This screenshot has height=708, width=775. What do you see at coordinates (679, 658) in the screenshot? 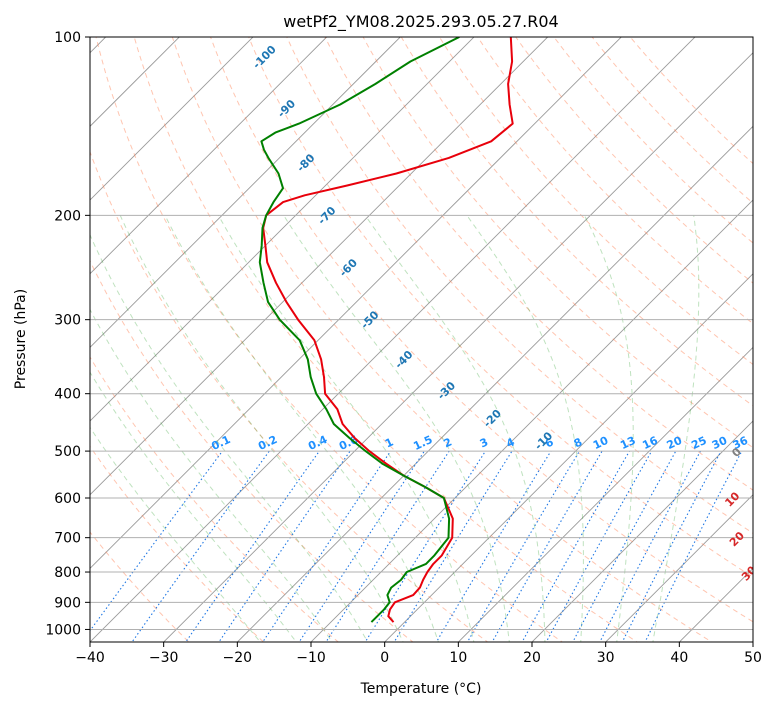
I see `x-tick-label: 40` at bounding box center [679, 658].